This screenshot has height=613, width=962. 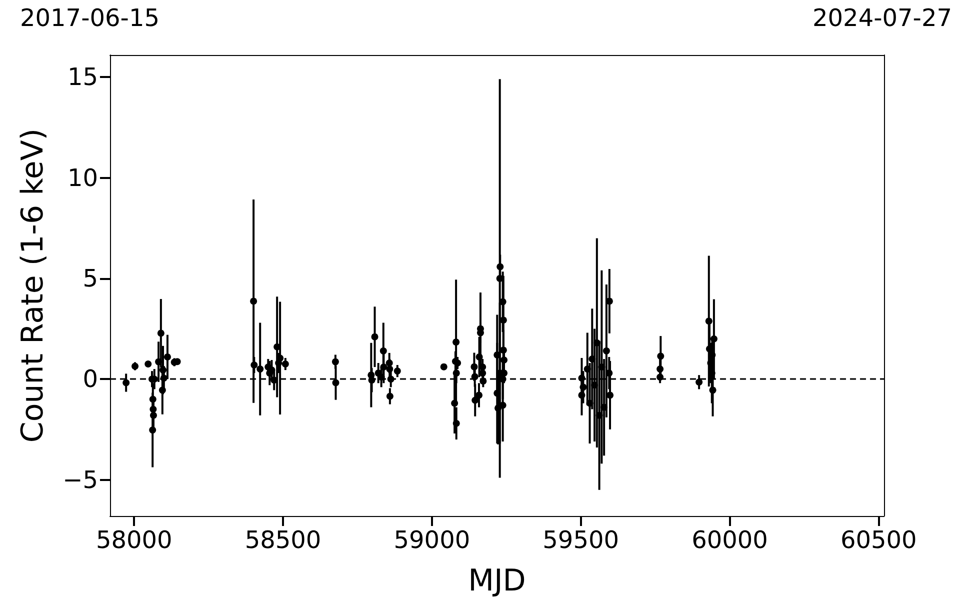 I want to click on y-tick-label: 15, so click(x=82, y=77).